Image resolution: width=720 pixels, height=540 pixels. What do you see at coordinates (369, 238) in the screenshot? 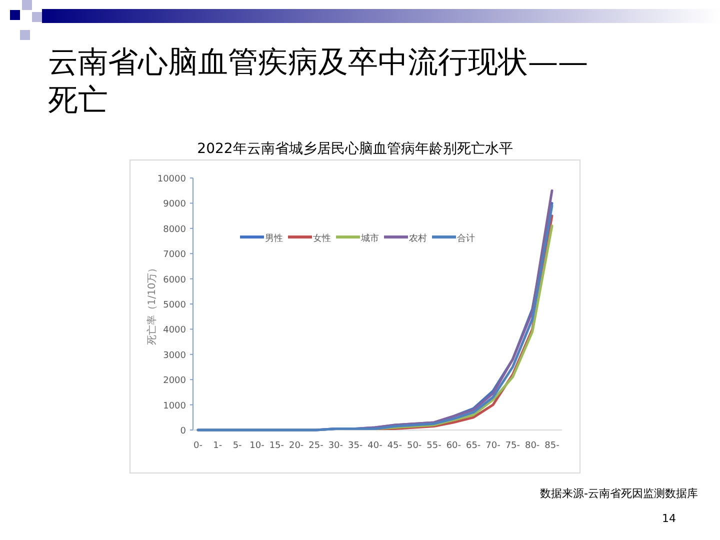
I see `legend-label: 城市` at bounding box center [369, 238].